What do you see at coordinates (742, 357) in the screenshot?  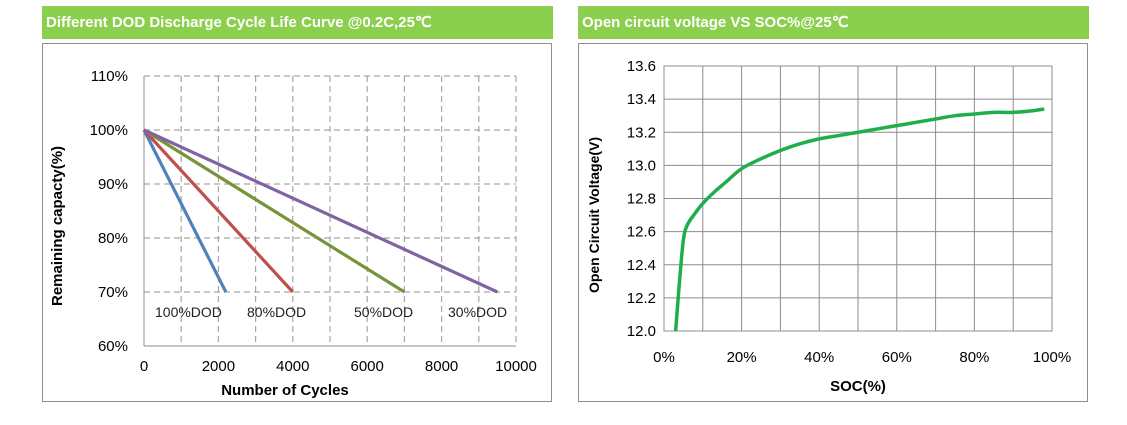 I see `x-tick-label: 20%` at bounding box center [742, 357].